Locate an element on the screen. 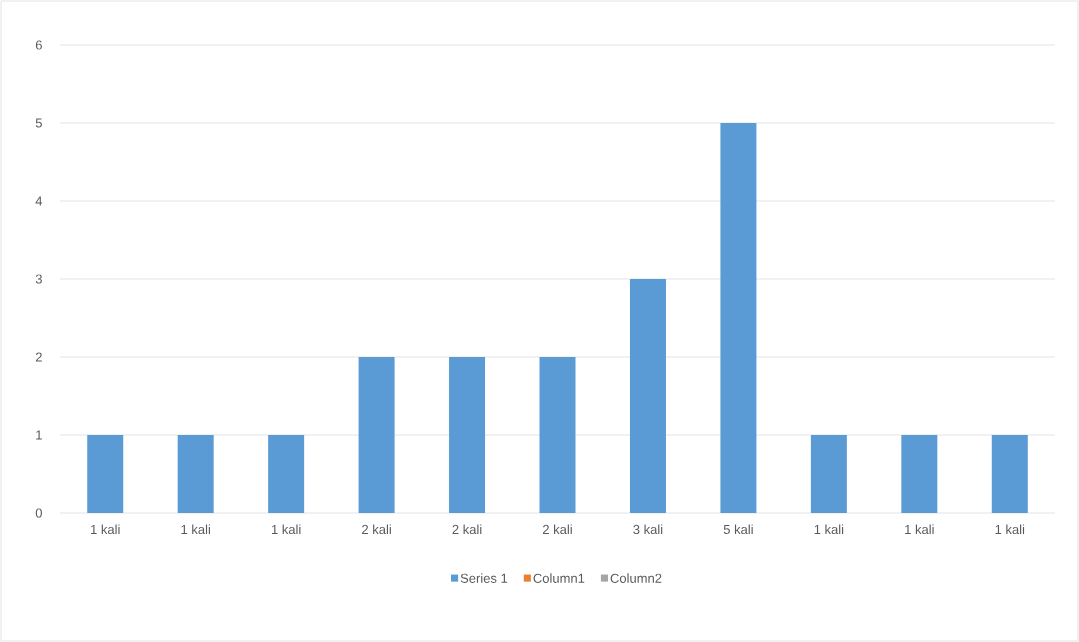 This screenshot has width=1079, height=642. y-tick-label: 0 is located at coordinates (38, 513).